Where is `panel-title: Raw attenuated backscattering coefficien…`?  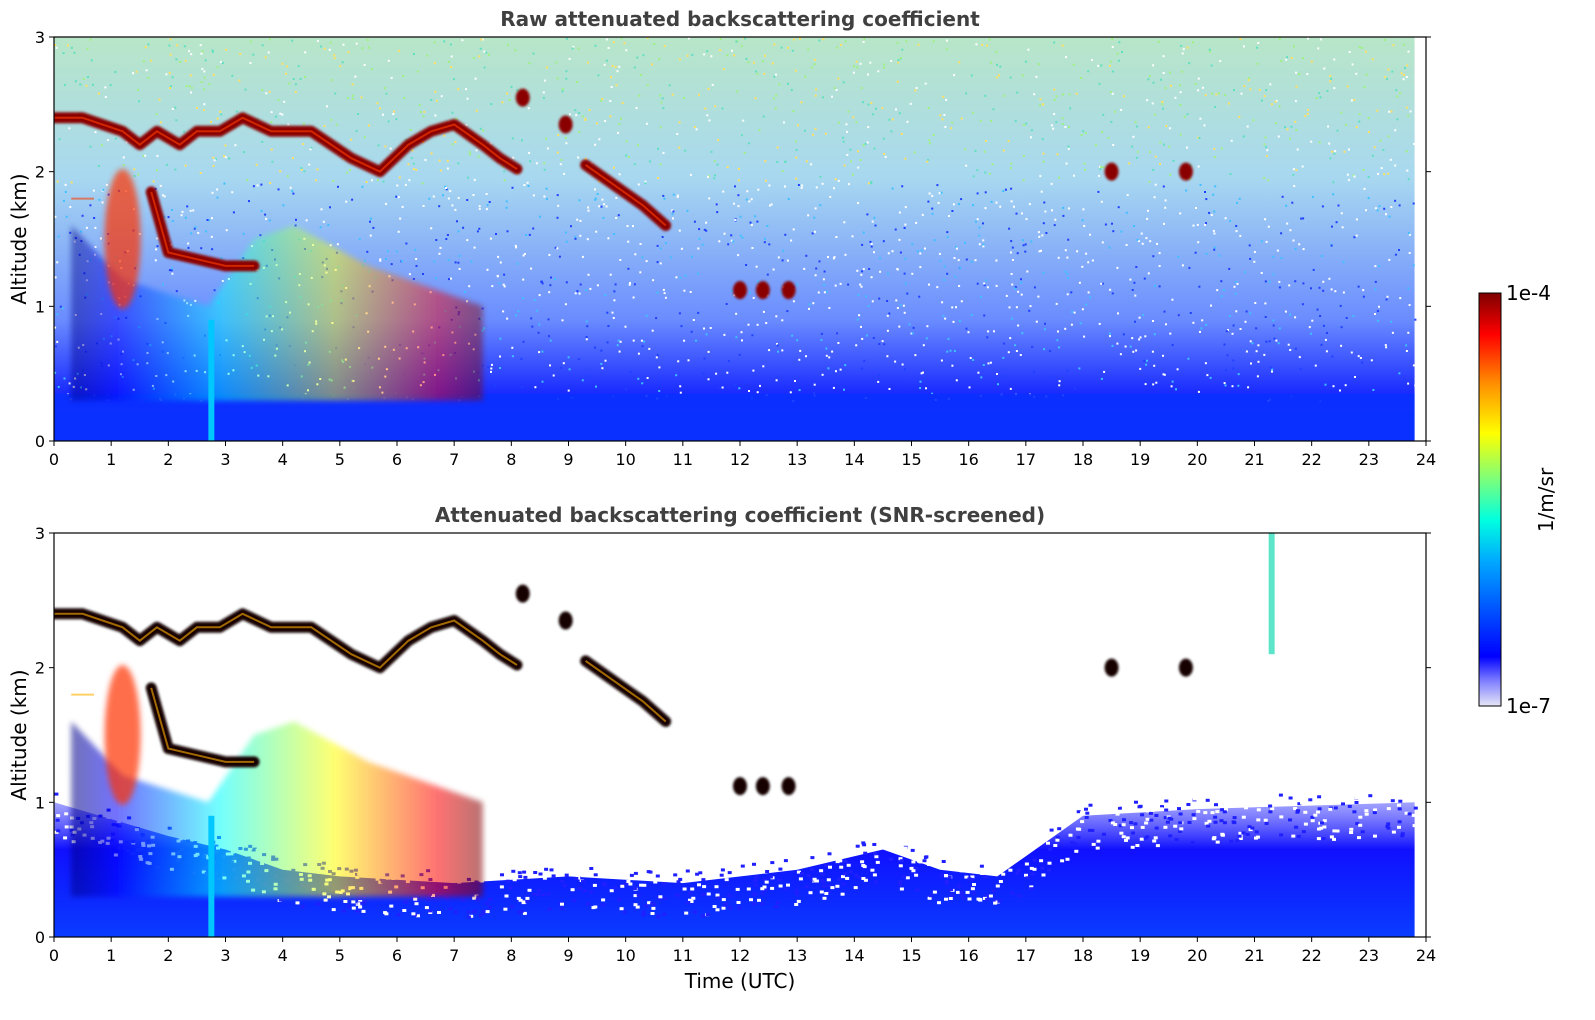 panel-title: Raw attenuated backscattering coefficien… is located at coordinates (740, 19).